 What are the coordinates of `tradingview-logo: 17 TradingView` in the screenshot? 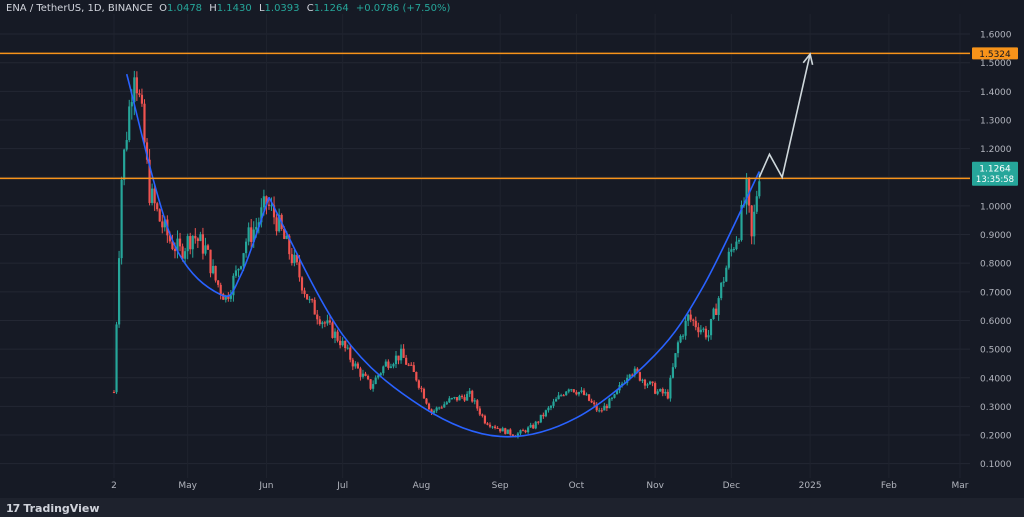 It's located at (53, 508).